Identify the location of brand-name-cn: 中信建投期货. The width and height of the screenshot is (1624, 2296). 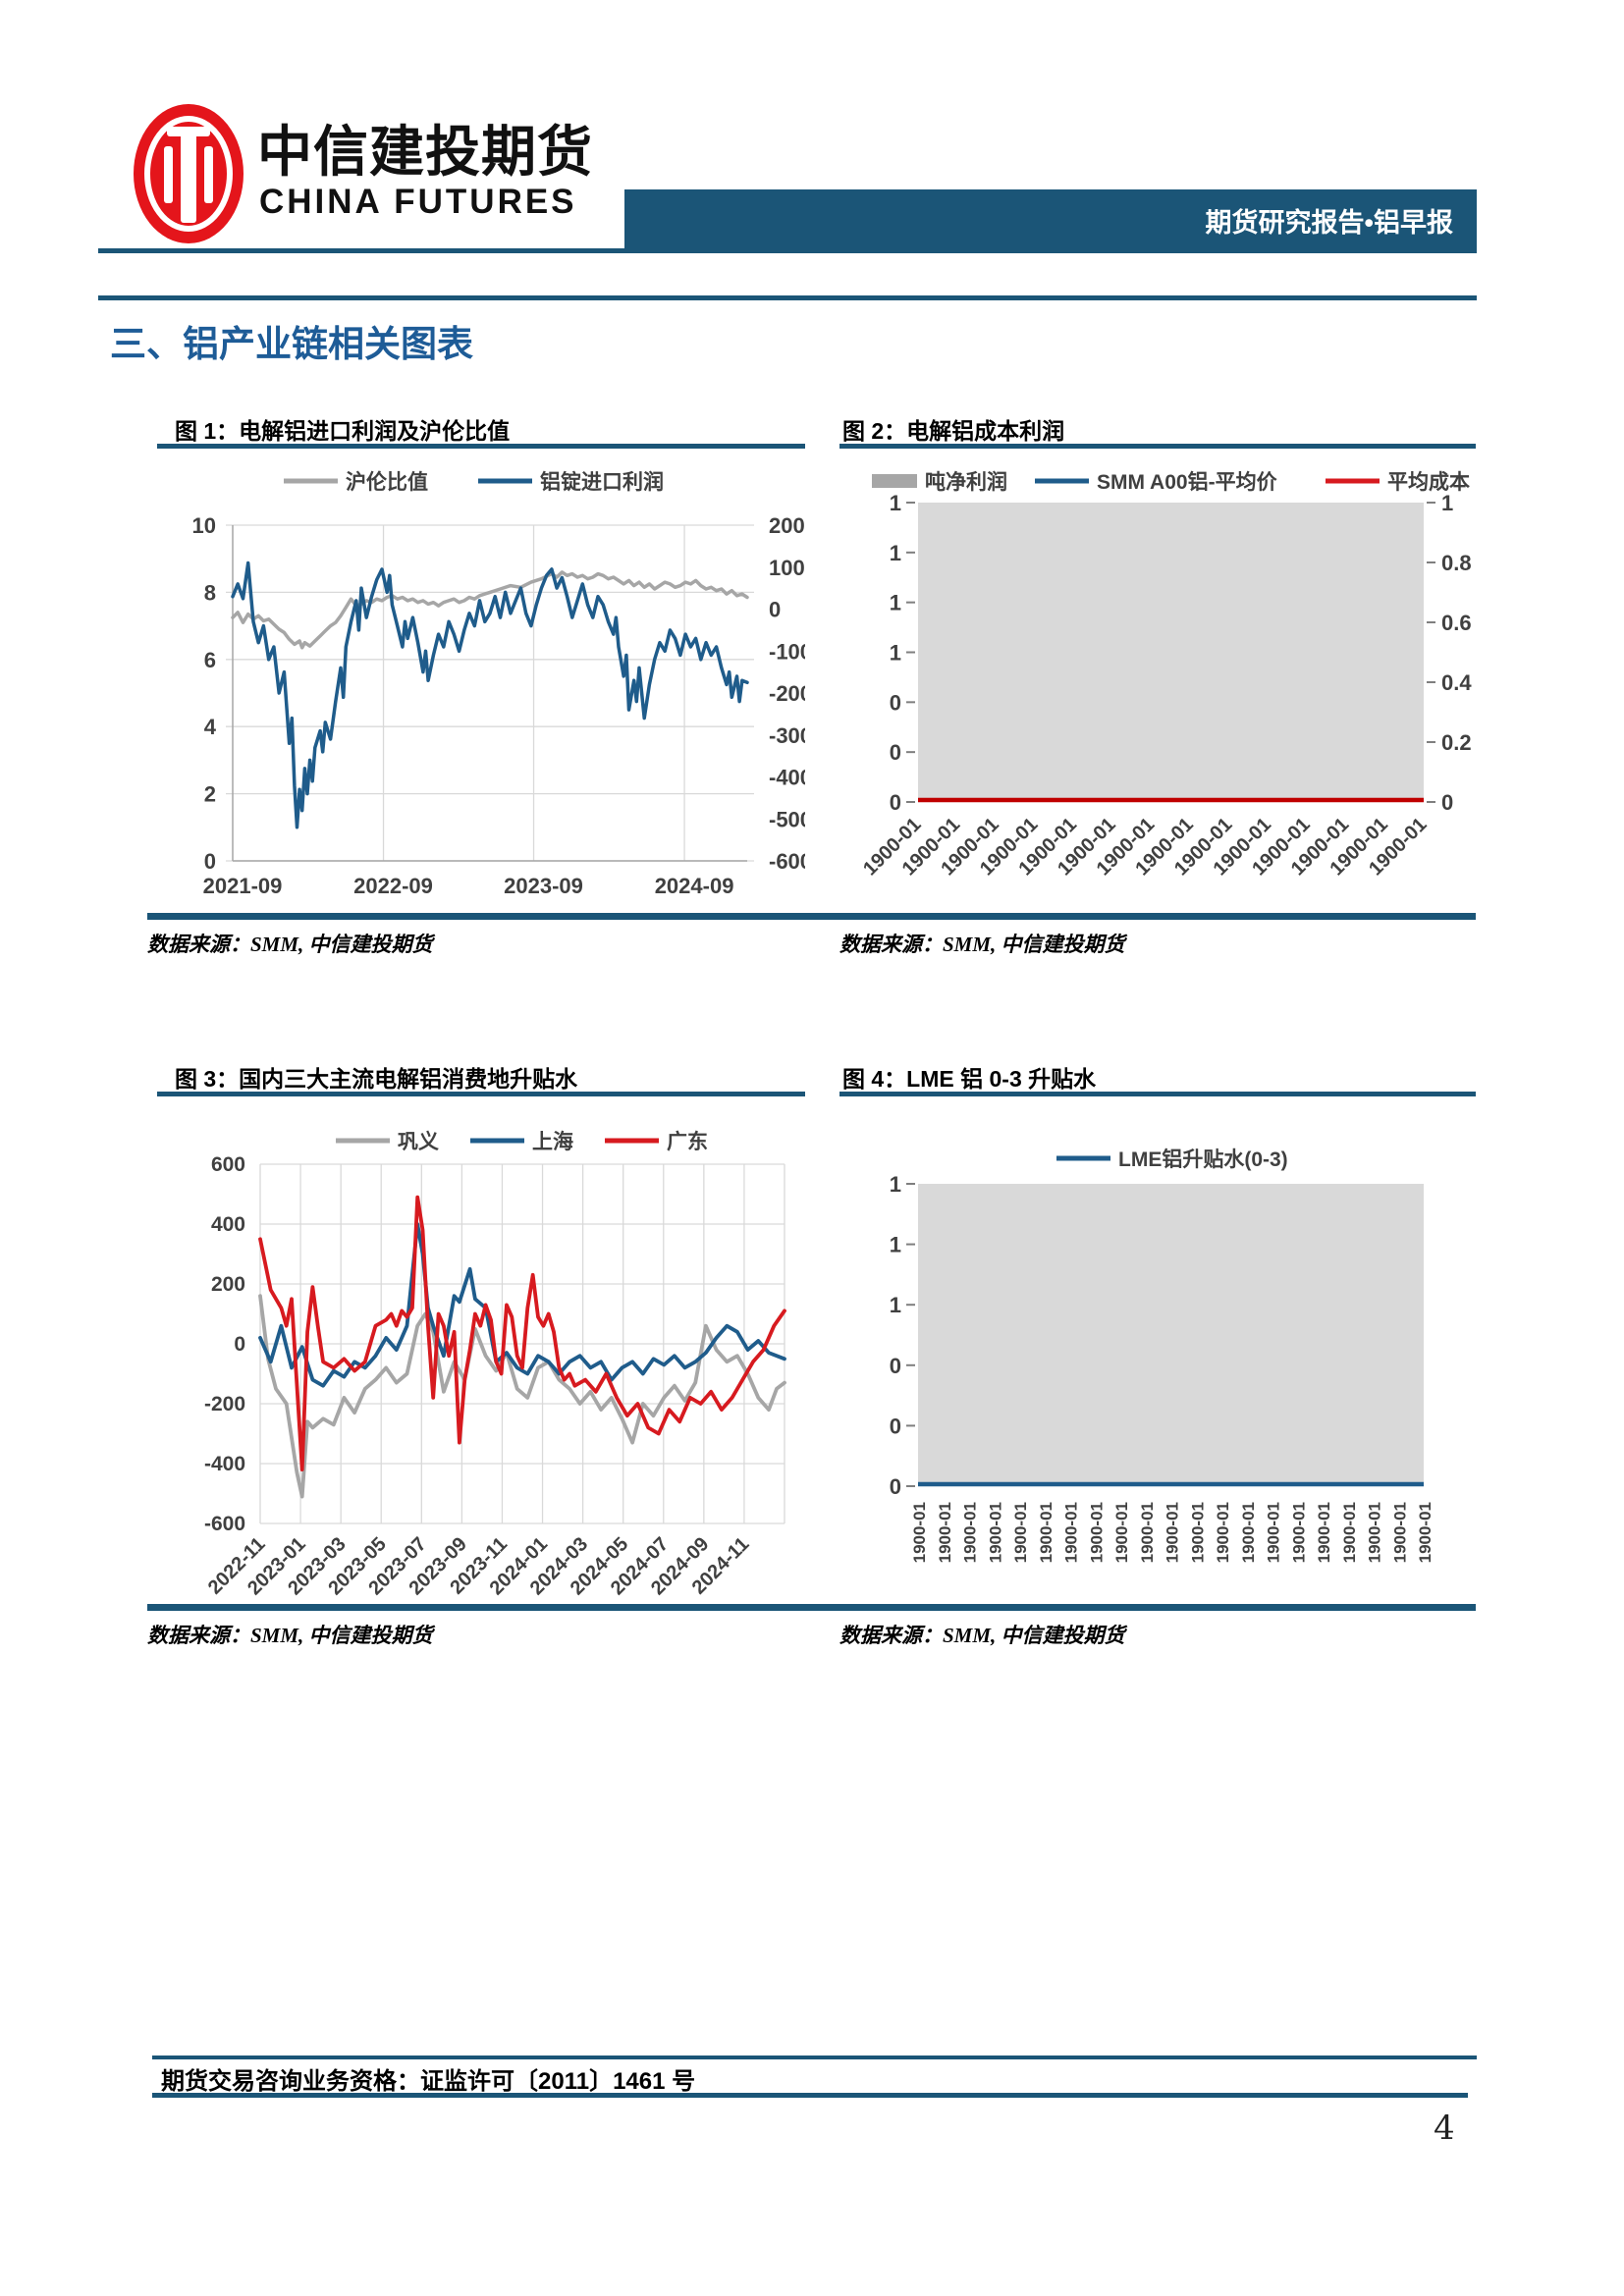
(425, 152).